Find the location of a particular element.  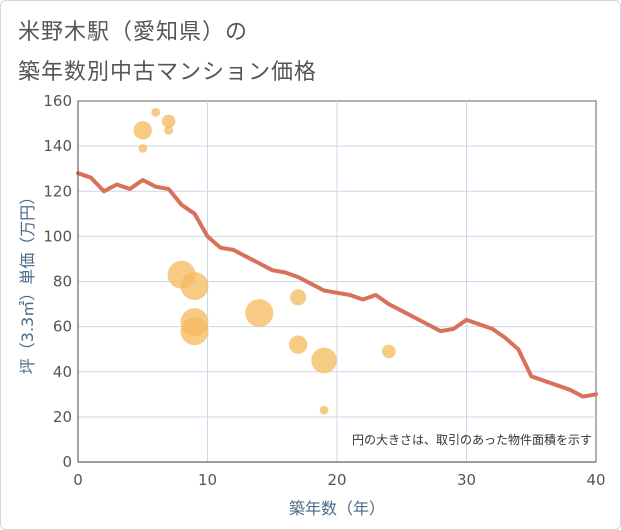

size-annotation: 円の大きさは、取引のあった物件面積を示す is located at coordinates (472, 439).